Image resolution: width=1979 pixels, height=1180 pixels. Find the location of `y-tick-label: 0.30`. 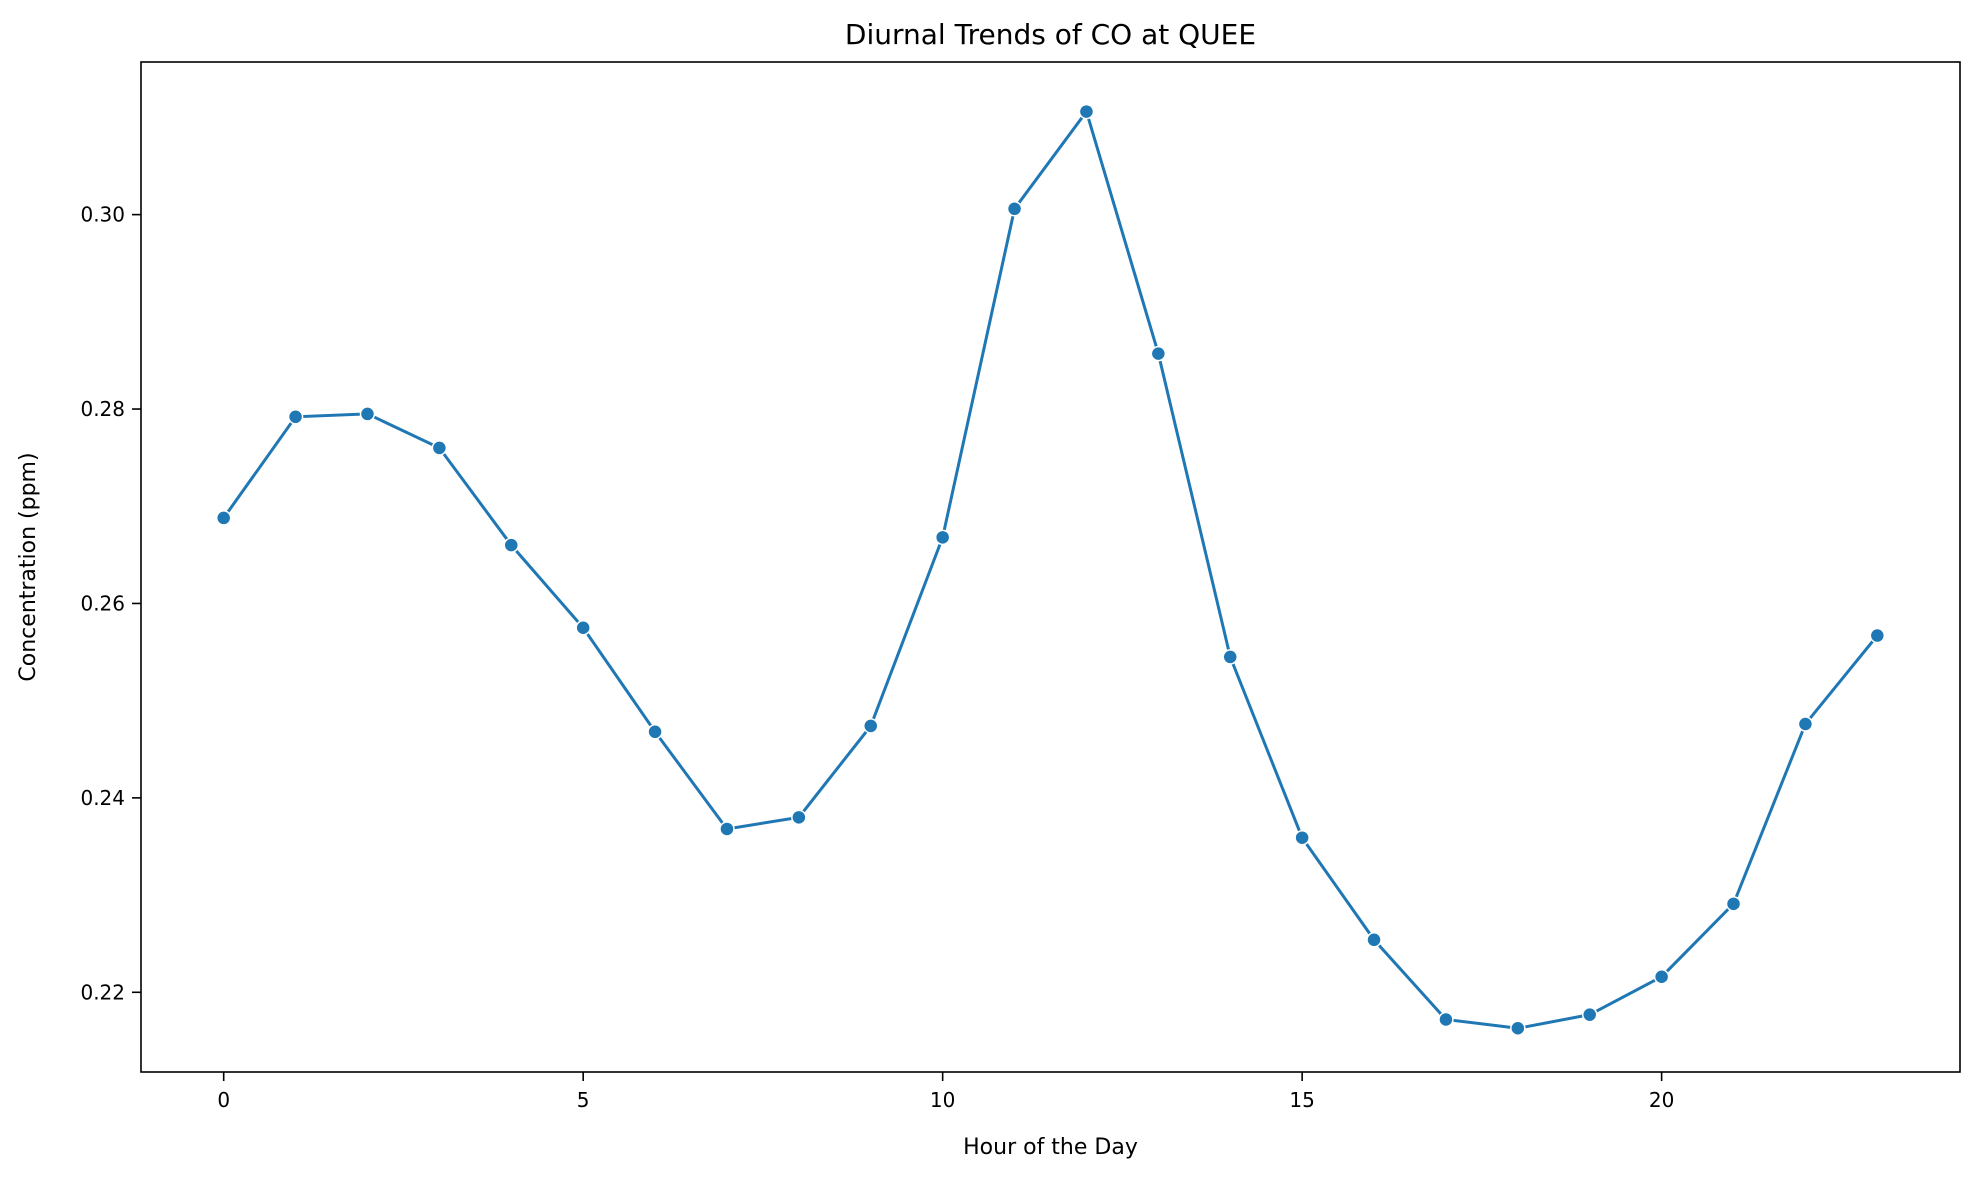

y-tick-label: 0.30 is located at coordinates (102, 215).